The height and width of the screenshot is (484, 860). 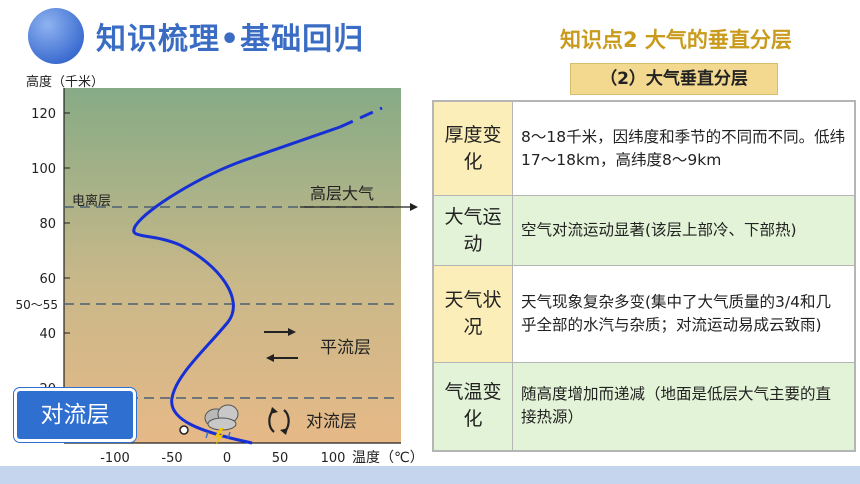 What do you see at coordinates (47, 224) in the screenshot?
I see `y-tick-80: 80` at bounding box center [47, 224].